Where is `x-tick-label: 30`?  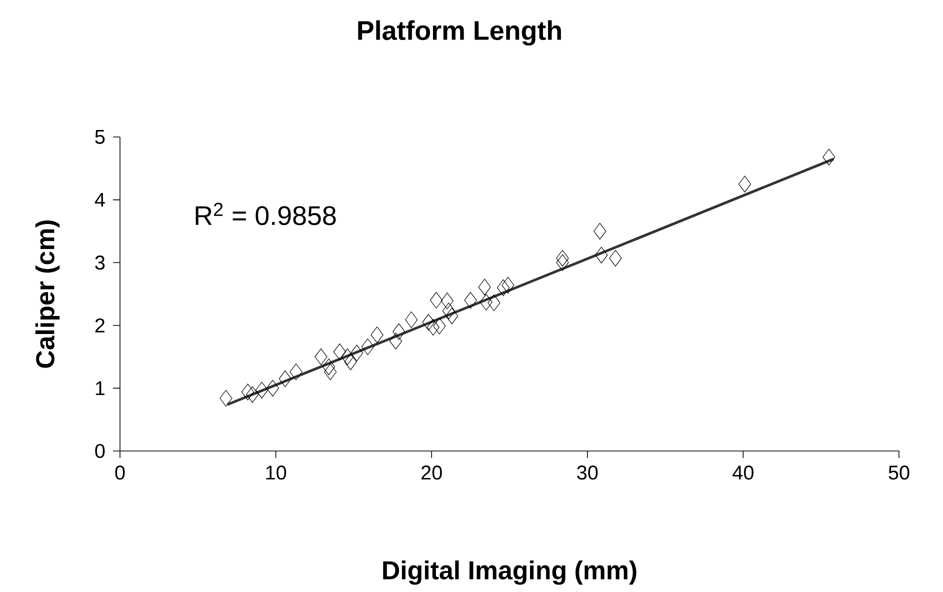
x-tick-label: 30 is located at coordinates (587, 473).